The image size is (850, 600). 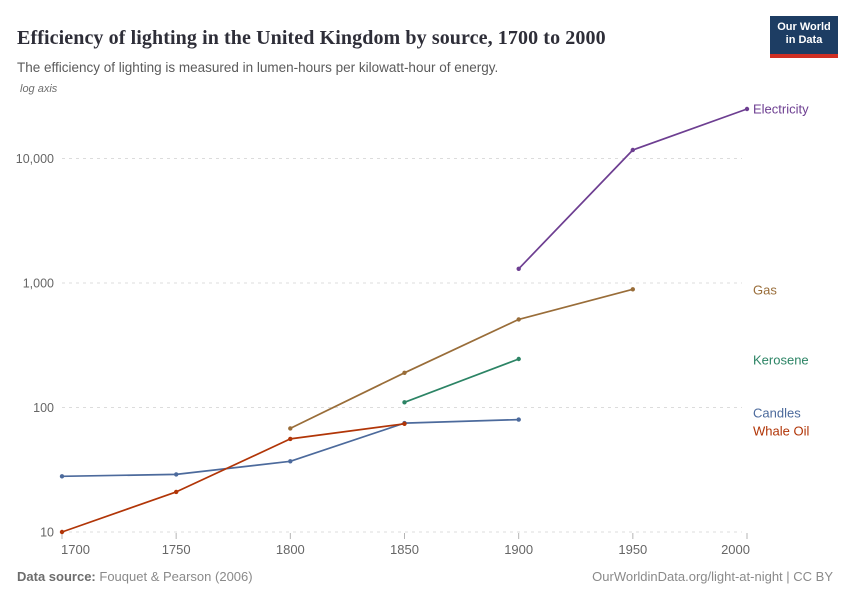 What do you see at coordinates (747, 109) in the screenshot?
I see `data-point-electricity-2000` at bounding box center [747, 109].